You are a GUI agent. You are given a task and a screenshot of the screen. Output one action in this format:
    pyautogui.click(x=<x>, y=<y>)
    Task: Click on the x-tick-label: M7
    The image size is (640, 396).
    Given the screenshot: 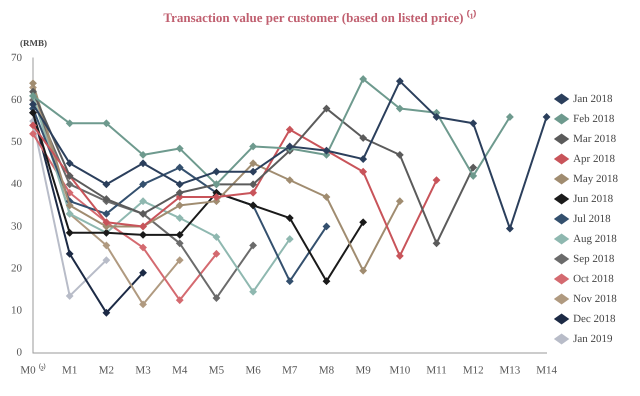 What is the action you would take?
    pyautogui.click(x=290, y=370)
    